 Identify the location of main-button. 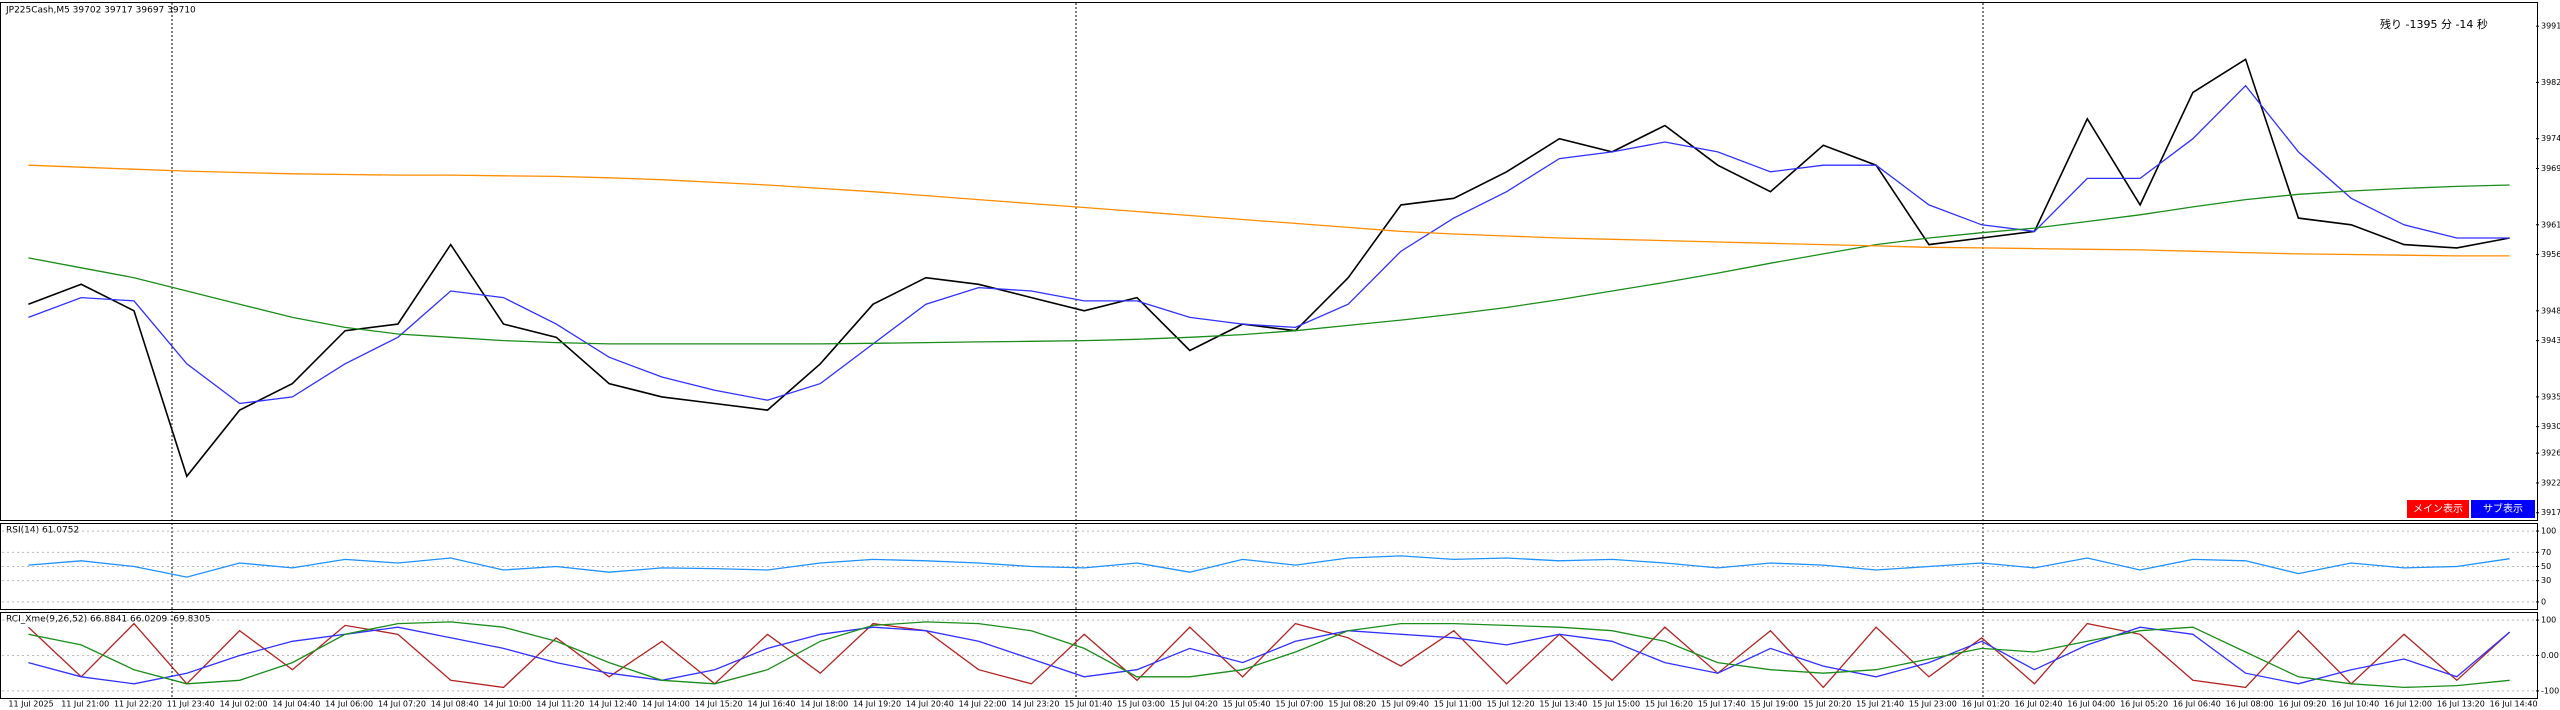
(2438, 509).